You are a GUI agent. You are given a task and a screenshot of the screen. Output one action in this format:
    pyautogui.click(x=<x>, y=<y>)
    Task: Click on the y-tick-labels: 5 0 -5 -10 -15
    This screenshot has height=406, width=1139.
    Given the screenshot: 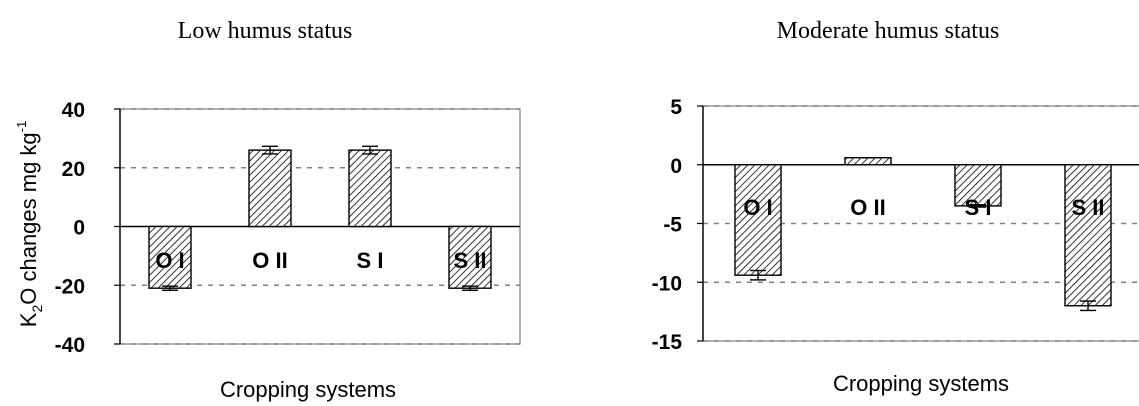 What is the action you would take?
    pyautogui.click(x=667, y=225)
    